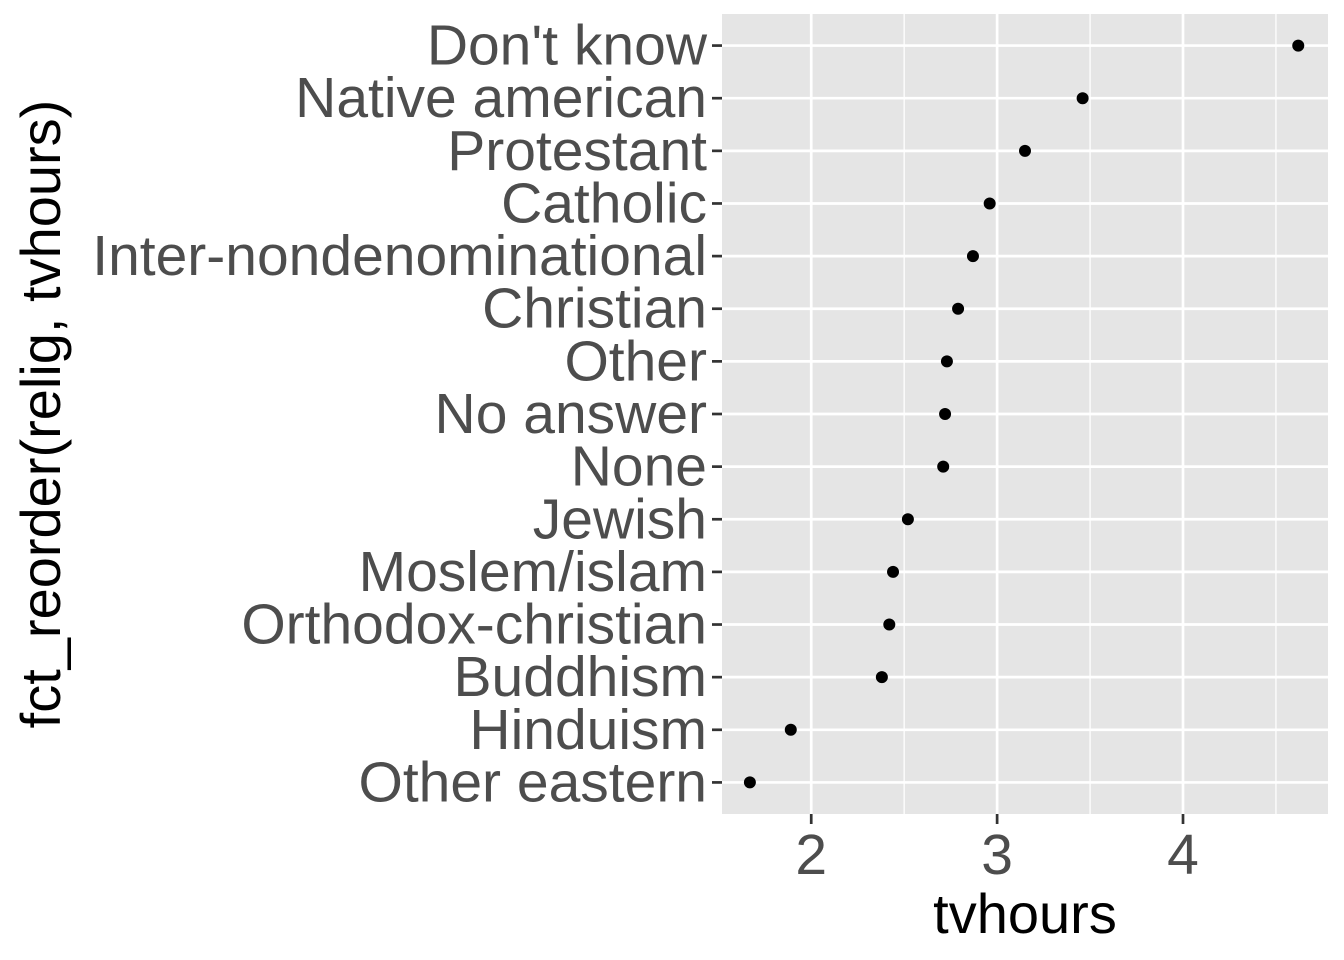  Describe the element at coordinates (639, 467) in the screenshot. I see `y-tick-label: None` at that location.